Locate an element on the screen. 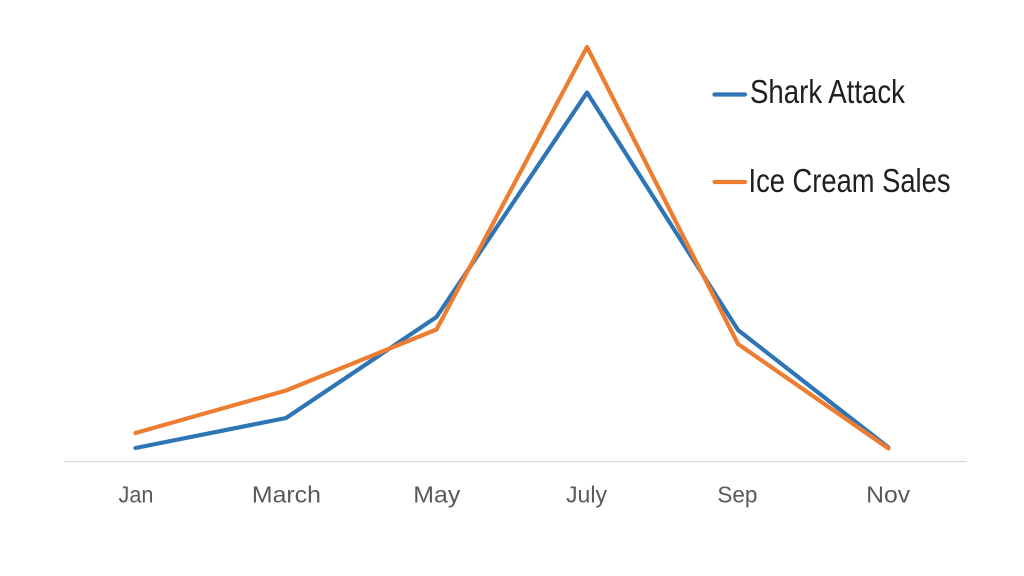 The height and width of the screenshot is (576, 1024). svg-text: Ice Cream Sales is located at coordinates (850, 180).